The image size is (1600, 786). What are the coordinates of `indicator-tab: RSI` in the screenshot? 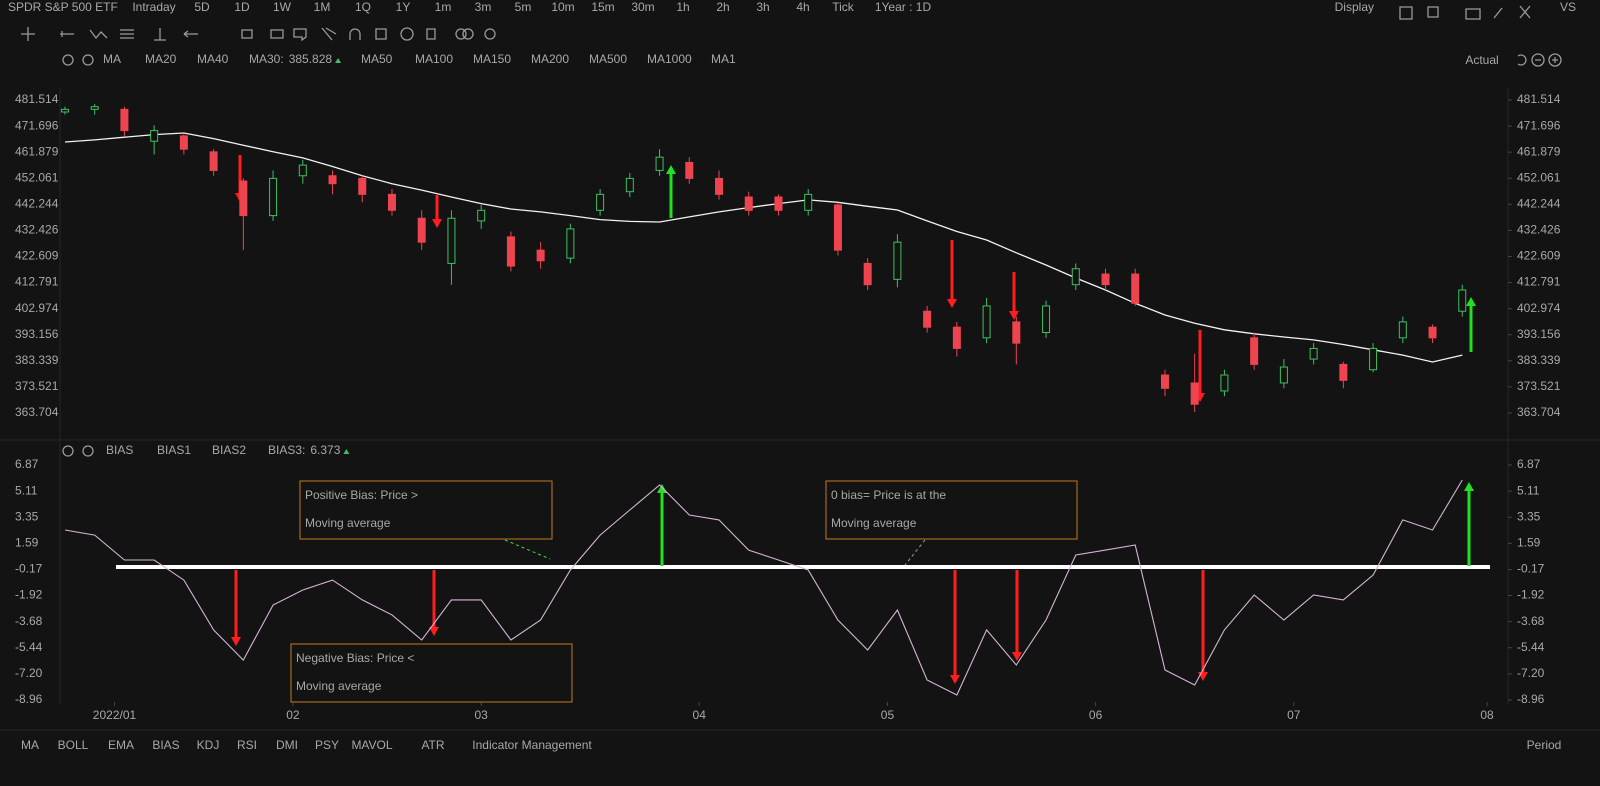 It's located at (247, 745).